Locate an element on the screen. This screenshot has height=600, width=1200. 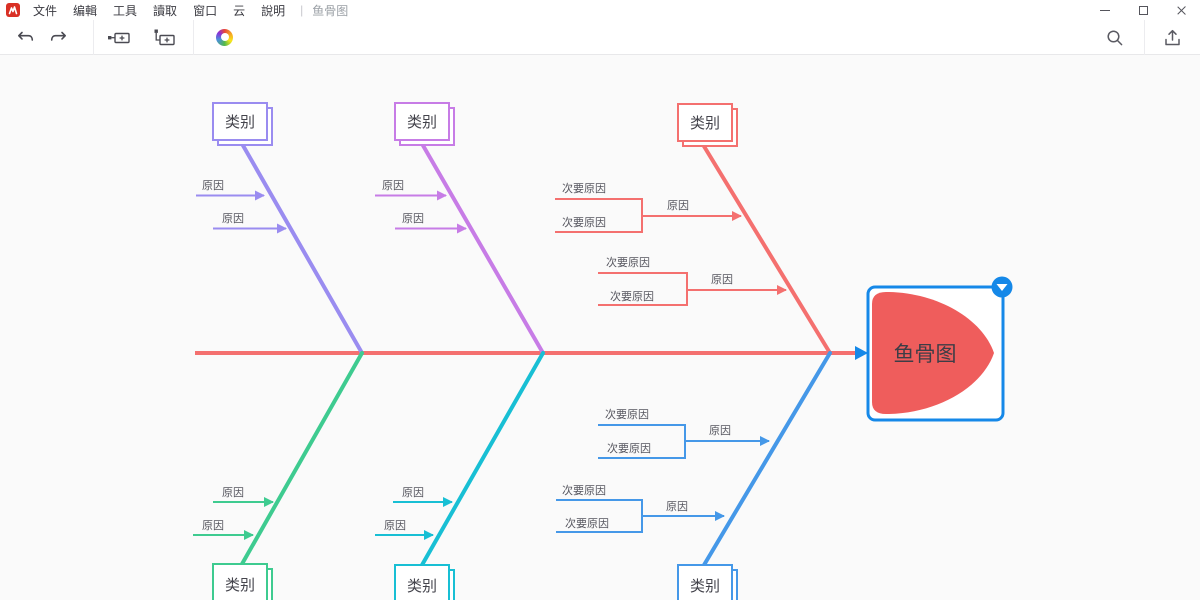
menu-tools: 工具 is located at coordinates (125, 10).